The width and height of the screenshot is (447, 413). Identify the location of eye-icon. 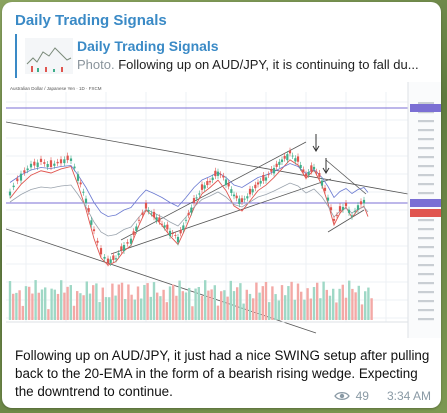
(341, 396).